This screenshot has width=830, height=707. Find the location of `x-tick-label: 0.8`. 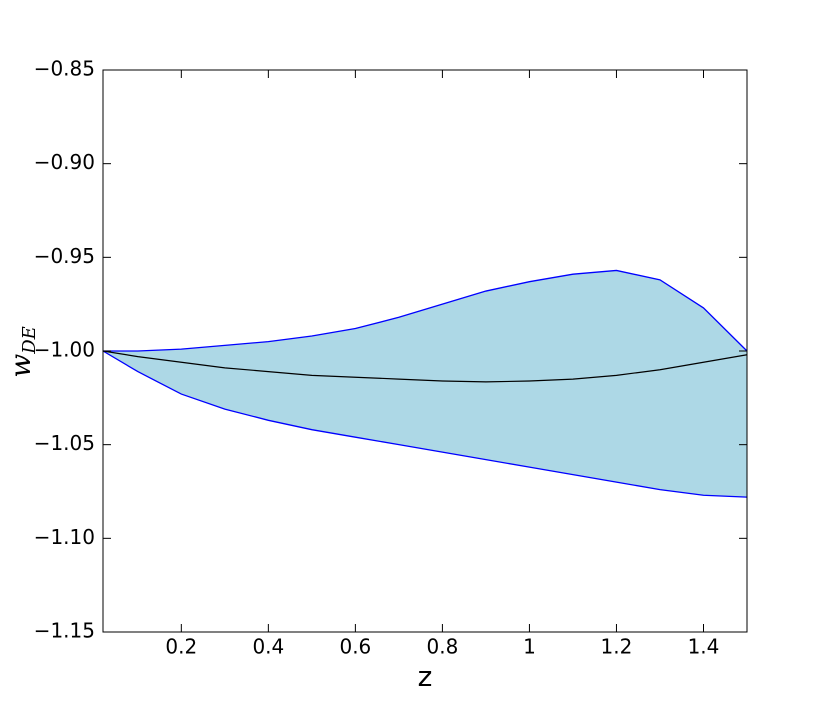

x-tick-label: 0.8 is located at coordinates (442, 647).